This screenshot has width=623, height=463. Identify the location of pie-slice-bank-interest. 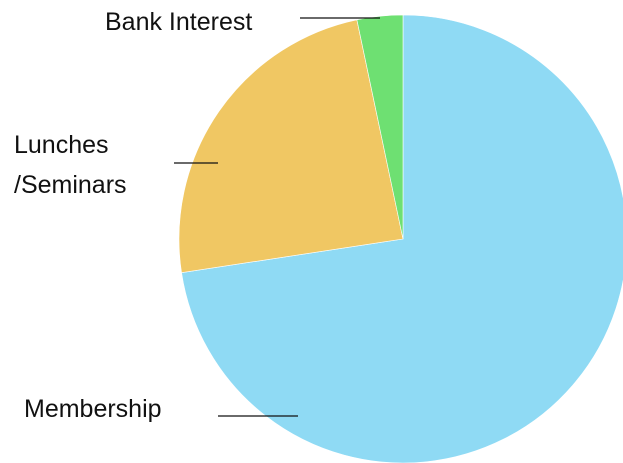
(380, 127).